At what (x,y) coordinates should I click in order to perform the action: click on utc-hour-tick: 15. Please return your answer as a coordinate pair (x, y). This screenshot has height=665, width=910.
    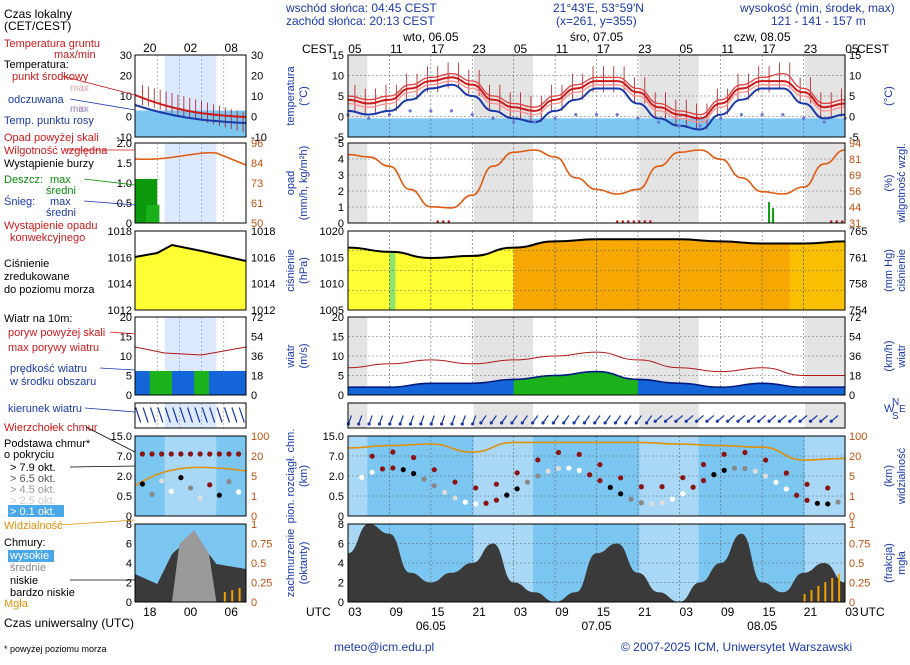
    Looking at the image, I should click on (604, 612).